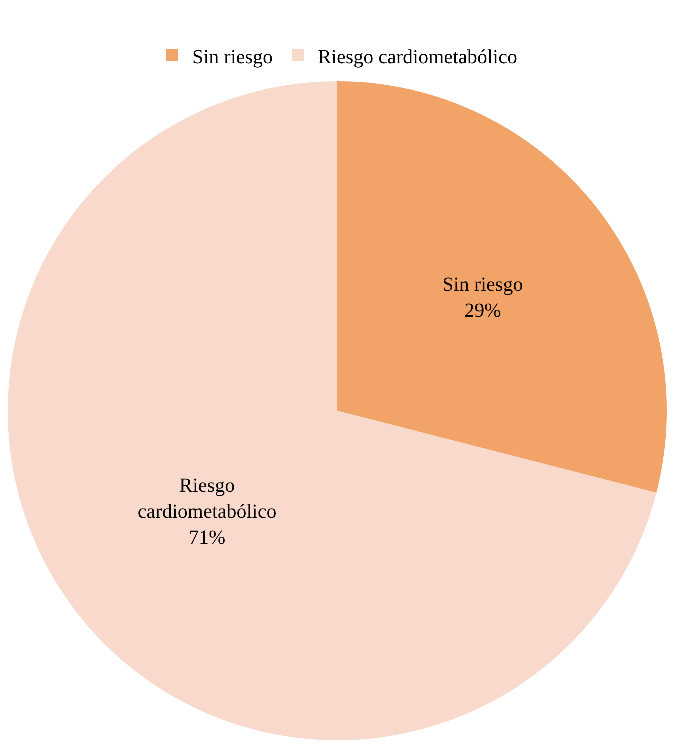  Describe the element at coordinates (233, 57) in the screenshot. I see `legend-label: Sin riesgo` at that location.